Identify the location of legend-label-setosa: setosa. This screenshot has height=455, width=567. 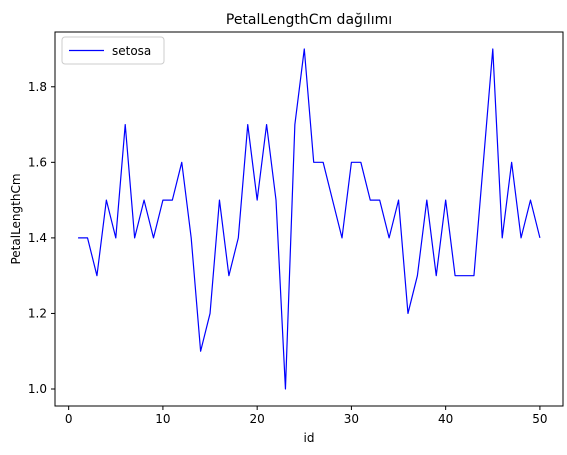
(131, 51).